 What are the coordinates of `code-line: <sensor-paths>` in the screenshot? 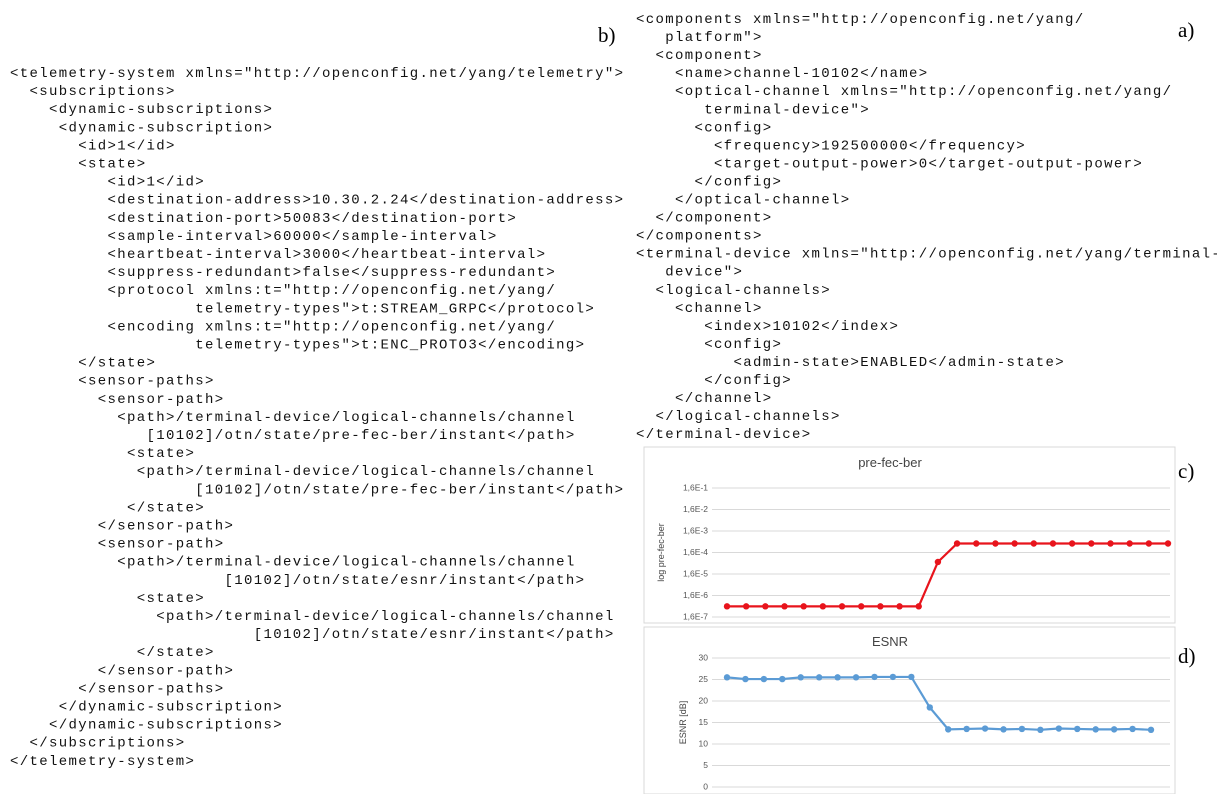 It's located at (112, 382).